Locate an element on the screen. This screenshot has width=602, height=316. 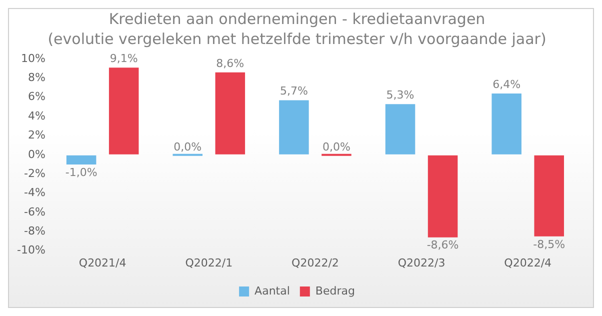
data-label: 5,3% is located at coordinates (400, 95).